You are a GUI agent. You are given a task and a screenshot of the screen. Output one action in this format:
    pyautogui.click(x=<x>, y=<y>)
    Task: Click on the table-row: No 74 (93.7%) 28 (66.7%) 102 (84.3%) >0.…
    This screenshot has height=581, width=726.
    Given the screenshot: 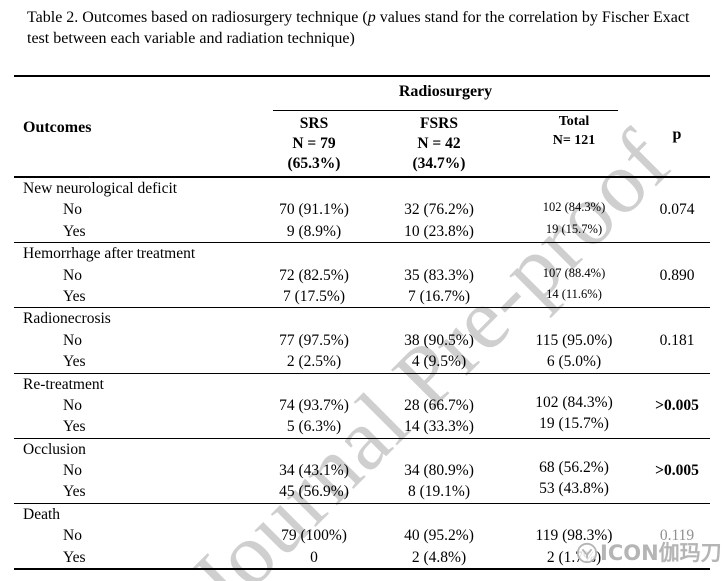 What is the action you would take?
    pyautogui.click(x=362, y=404)
    